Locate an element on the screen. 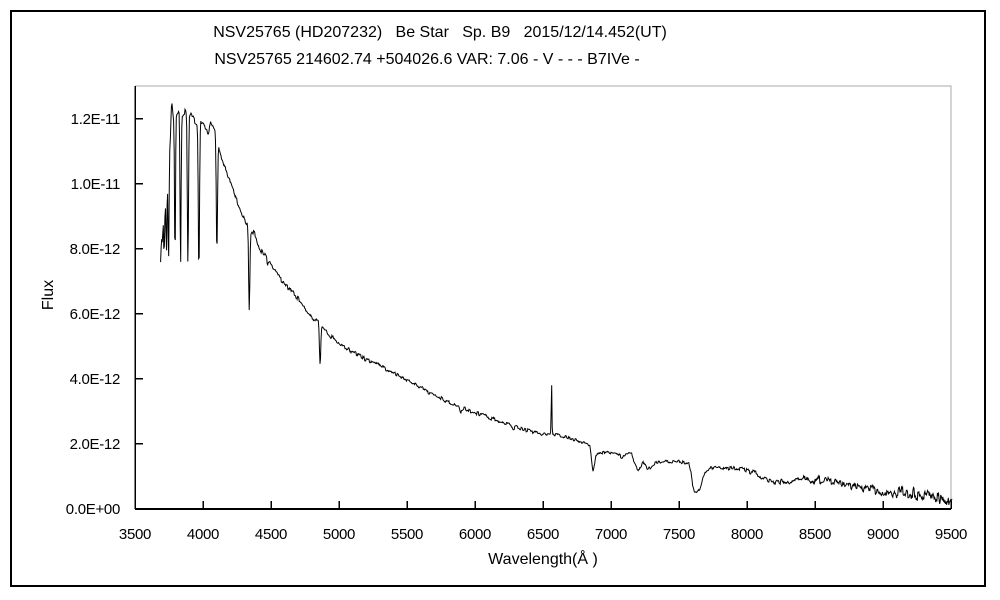 This screenshot has height=600, width=1000. y-tick-label: 2.0E-12 is located at coordinates (95, 444).